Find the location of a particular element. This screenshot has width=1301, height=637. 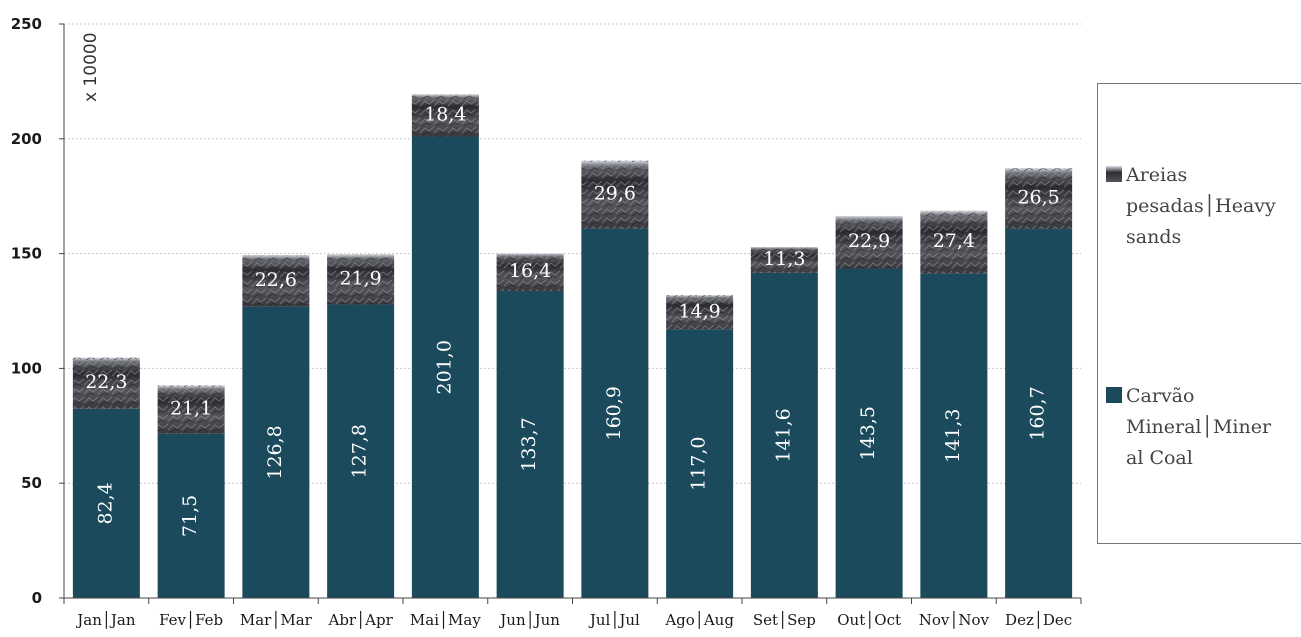

y-unit-label: x 10000 is located at coordinates (91, 67).